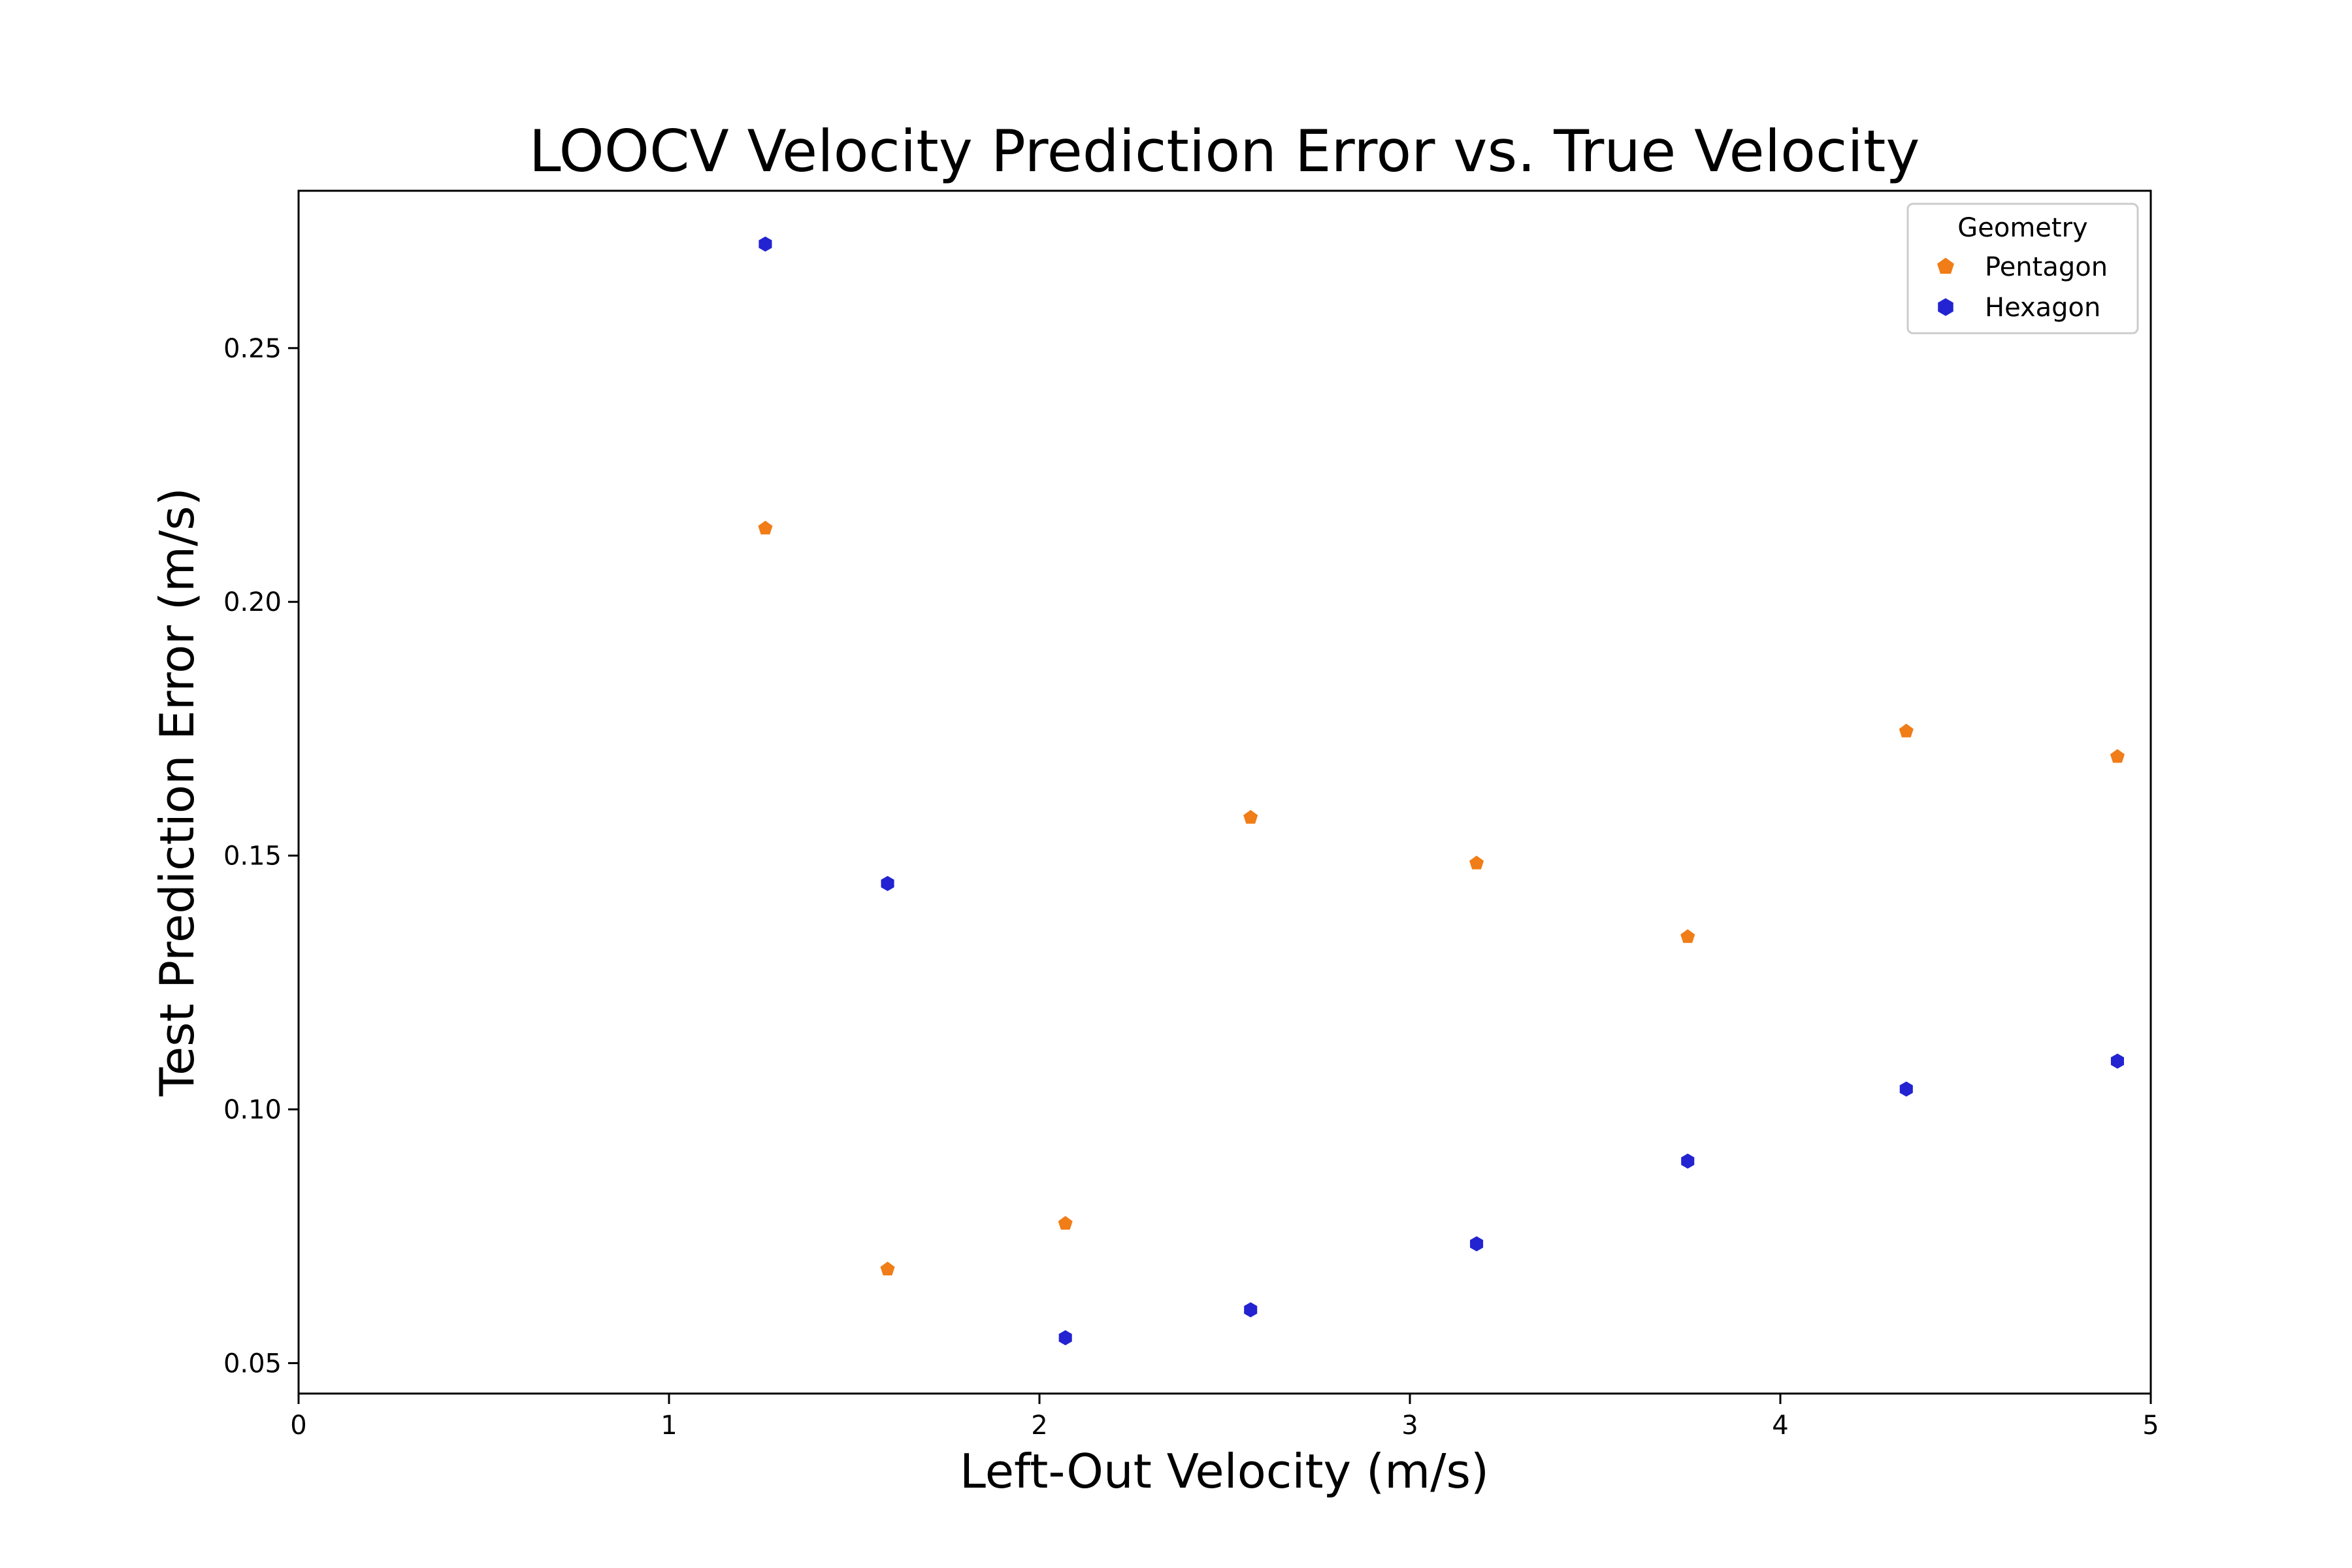  I want to click on legend-entry-hexagon: Hexagon, so click(2019, 308).